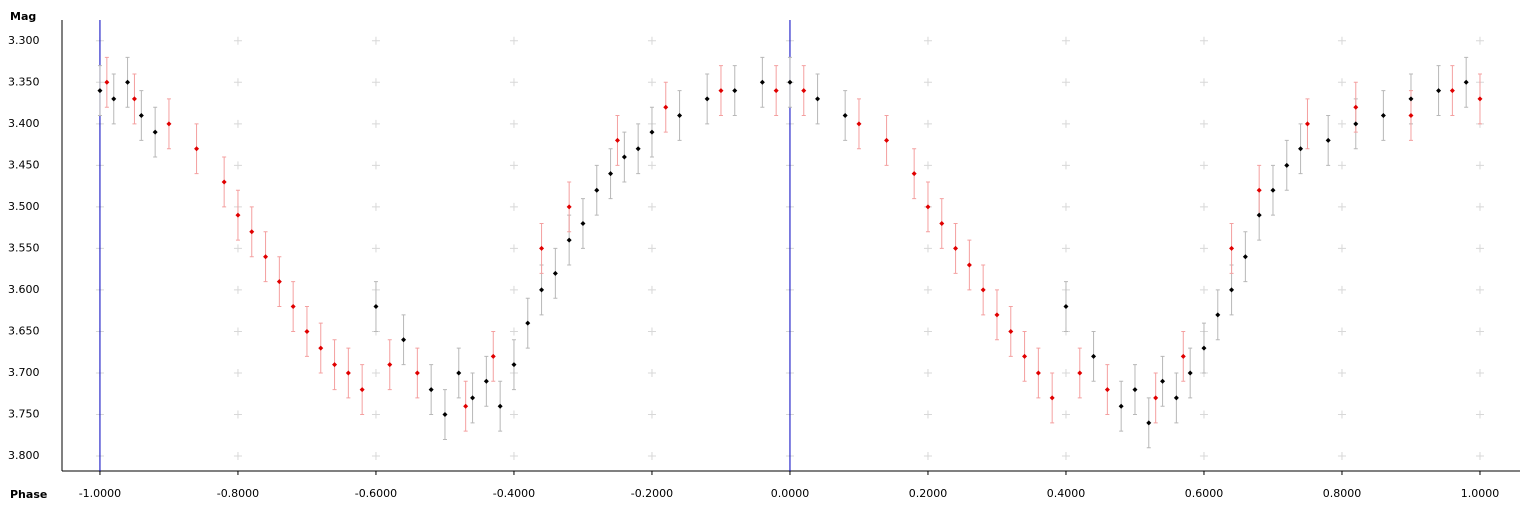 The height and width of the screenshot is (512, 1536). What do you see at coordinates (1342, 493) in the screenshot?
I see `x-tick-label: 0.8000` at bounding box center [1342, 493].